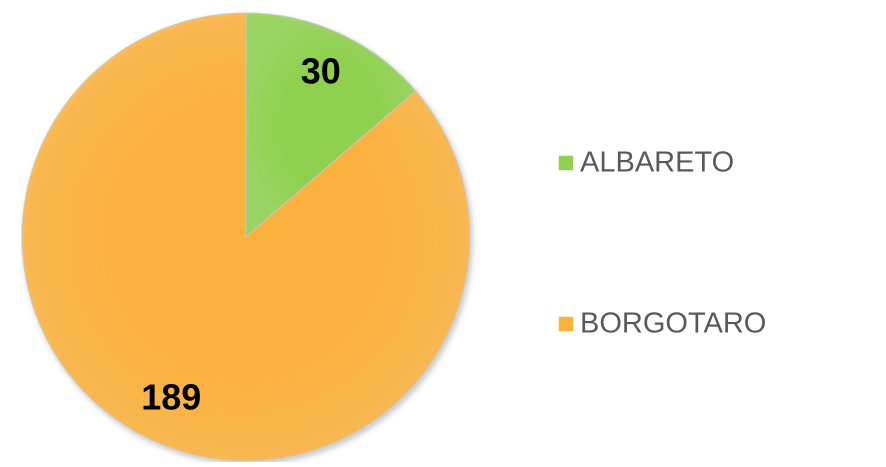  What do you see at coordinates (331, 125) in the screenshot?
I see `pie-slice` at bounding box center [331, 125].